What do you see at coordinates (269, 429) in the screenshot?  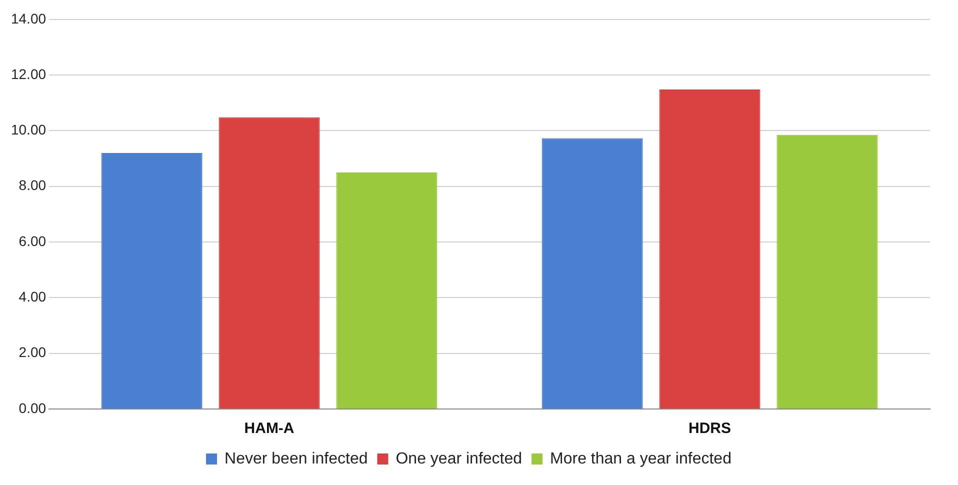 I see `x-tick-label: HAM-A` at bounding box center [269, 429].